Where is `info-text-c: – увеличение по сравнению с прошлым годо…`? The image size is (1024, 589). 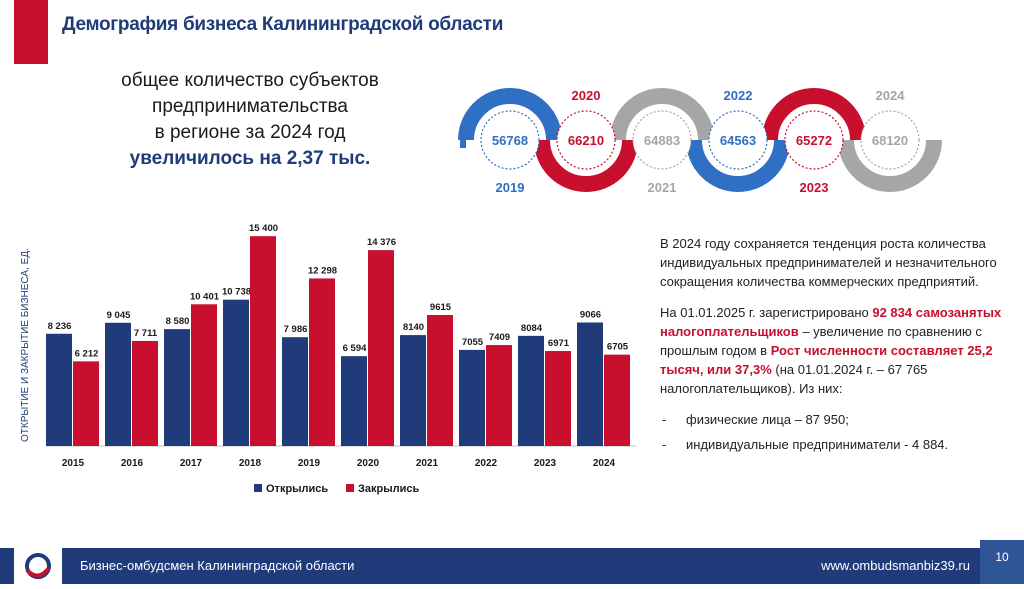
info-text-c: – увеличение по сравнению с прошлым годо… is located at coordinates (821, 341).